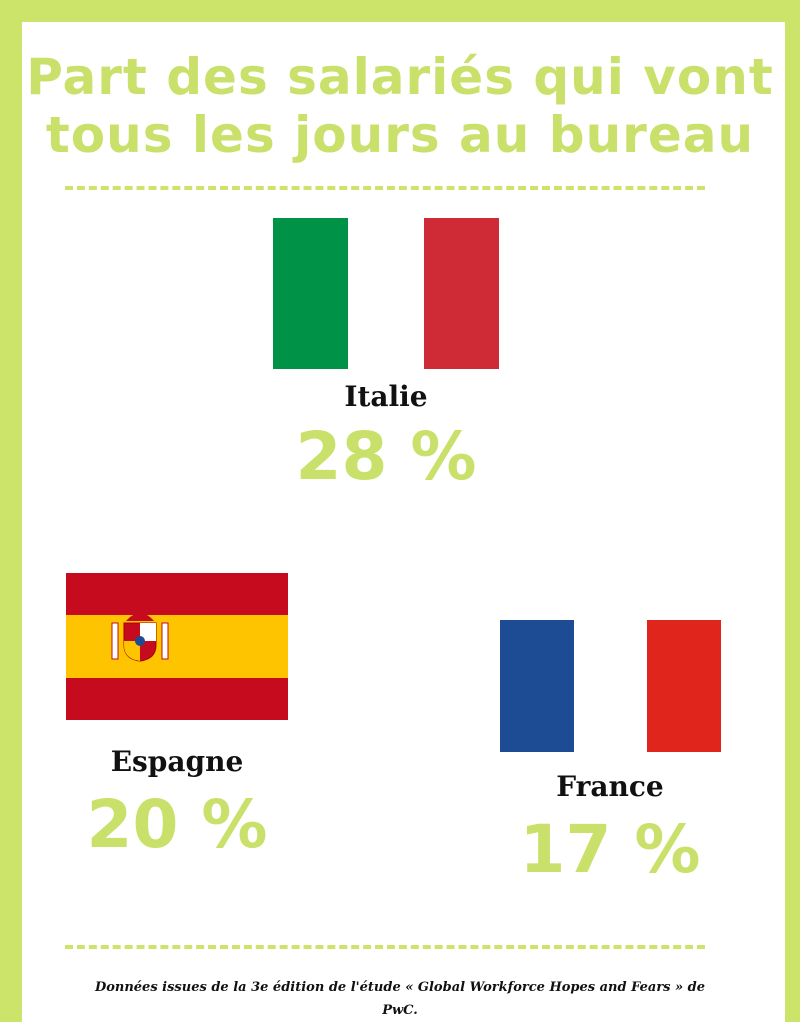 Image resolution: width=800 pixels, height=1022 pixels. Describe the element at coordinates (177, 761) in the screenshot. I see `country-name-spain: Espagne` at that location.